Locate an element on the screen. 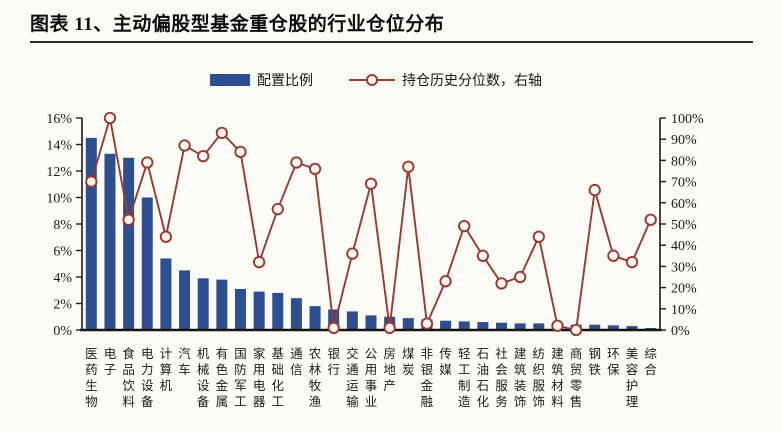 The height and width of the screenshot is (432, 781). line-marker-美容护理 is located at coordinates (632, 262).